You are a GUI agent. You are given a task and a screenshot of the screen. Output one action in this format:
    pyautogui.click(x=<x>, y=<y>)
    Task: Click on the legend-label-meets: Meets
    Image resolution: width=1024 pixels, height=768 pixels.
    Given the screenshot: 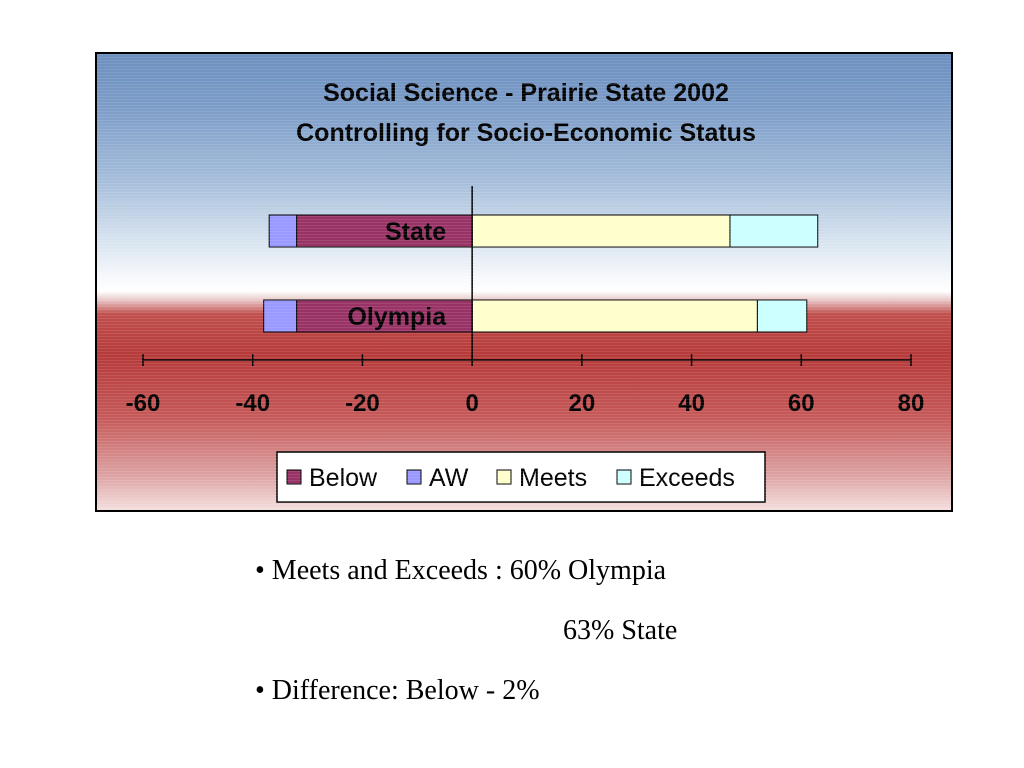 What is the action you would take?
    pyautogui.click(x=553, y=478)
    